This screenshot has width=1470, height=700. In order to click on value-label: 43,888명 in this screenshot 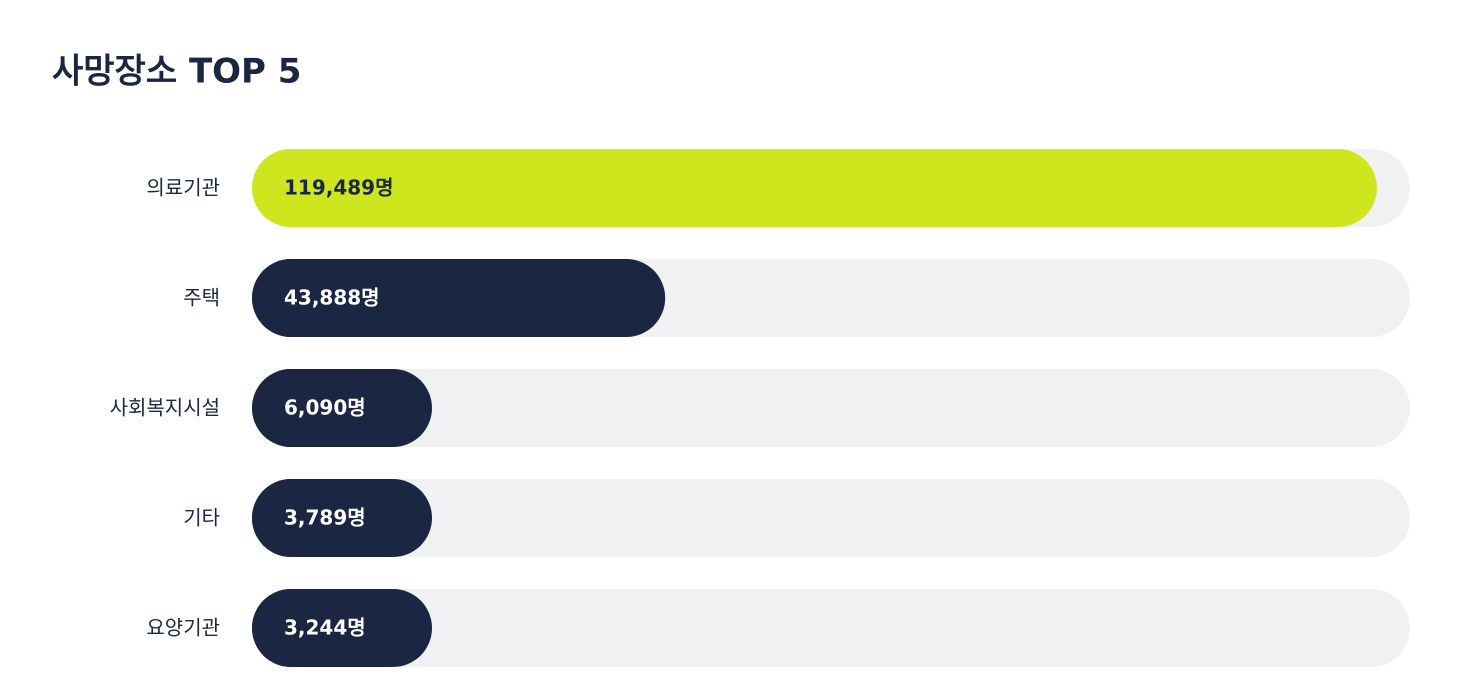, I will do `click(332, 298)`.